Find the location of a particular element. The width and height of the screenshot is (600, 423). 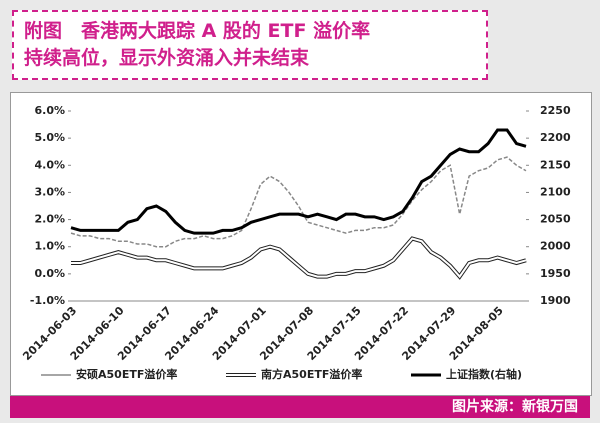

y2-tick-label: 1900 is located at coordinates (555, 300).